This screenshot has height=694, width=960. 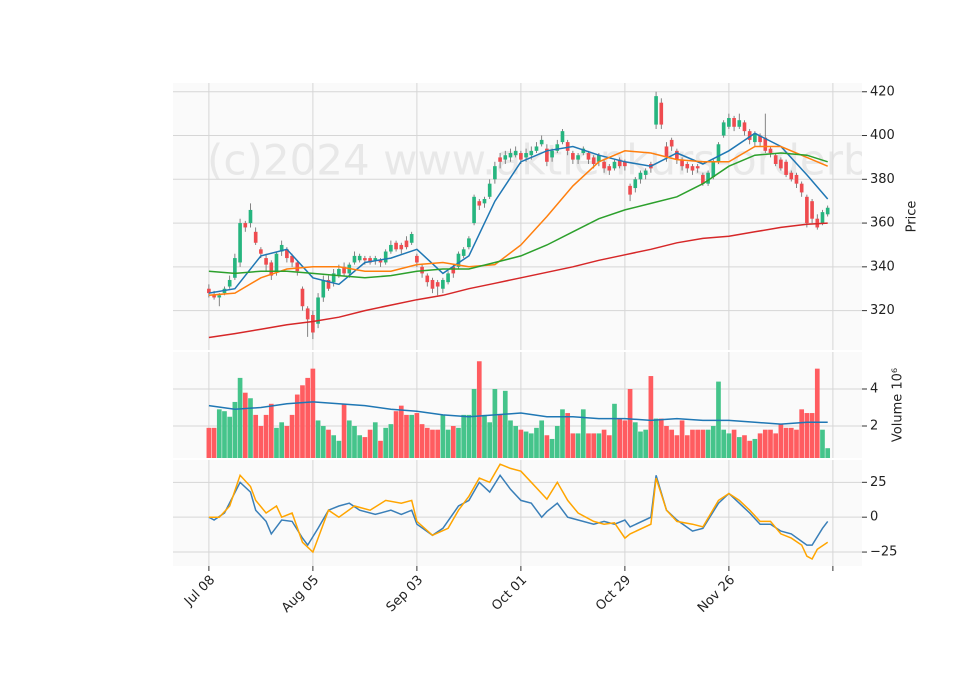 What do you see at coordinates (878, 482) in the screenshot?
I see `y-tick-label: 25` at bounding box center [878, 482].